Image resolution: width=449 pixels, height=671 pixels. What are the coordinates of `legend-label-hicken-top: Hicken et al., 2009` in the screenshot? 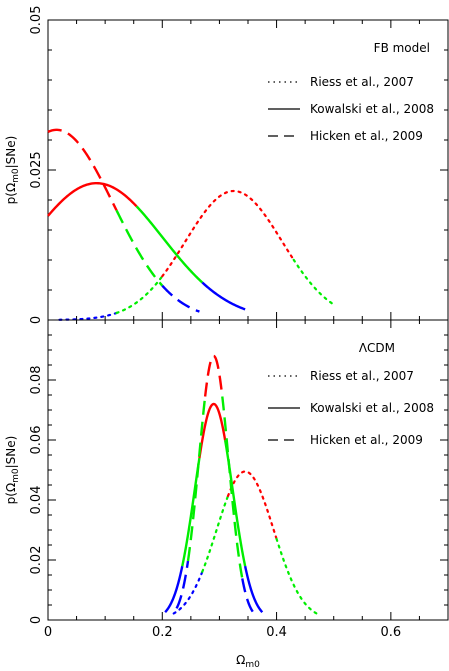 It's located at (366, 136).